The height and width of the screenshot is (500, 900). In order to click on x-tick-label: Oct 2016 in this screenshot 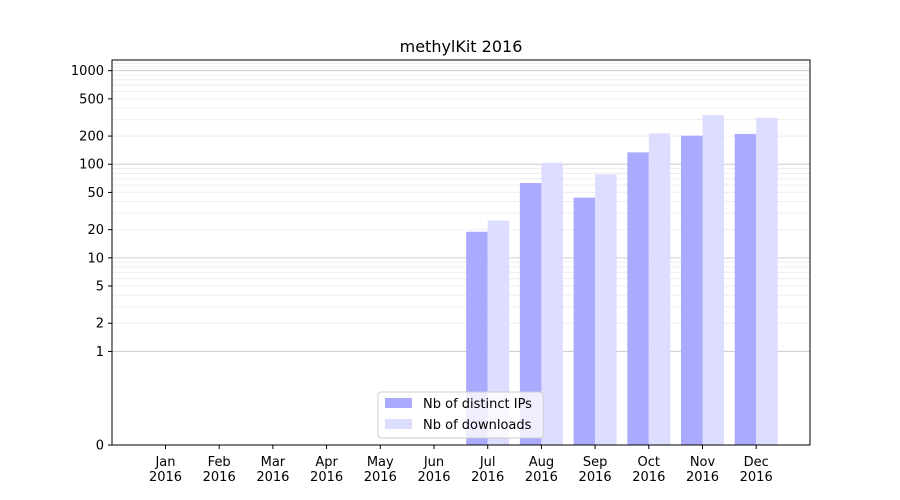, I will do `click(648, 470)`.